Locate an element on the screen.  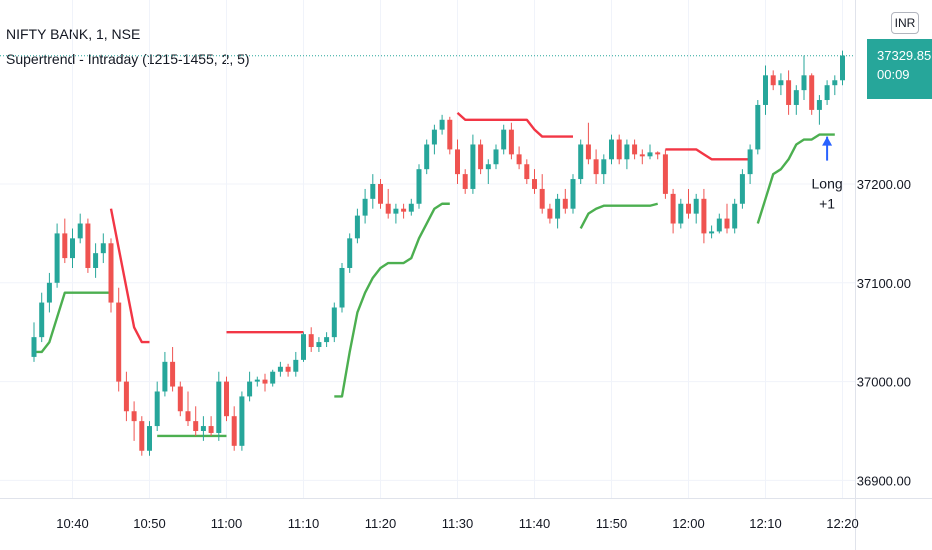
currency-button: INR is located at coordinates (905, 23).